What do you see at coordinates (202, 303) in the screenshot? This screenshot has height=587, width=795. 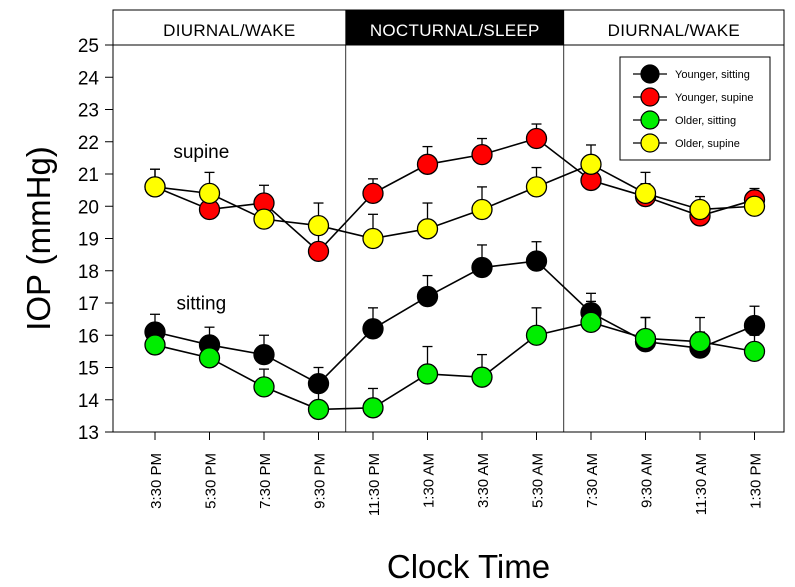 I see `annotation-label: sitting` at bounding box center [202, 303].